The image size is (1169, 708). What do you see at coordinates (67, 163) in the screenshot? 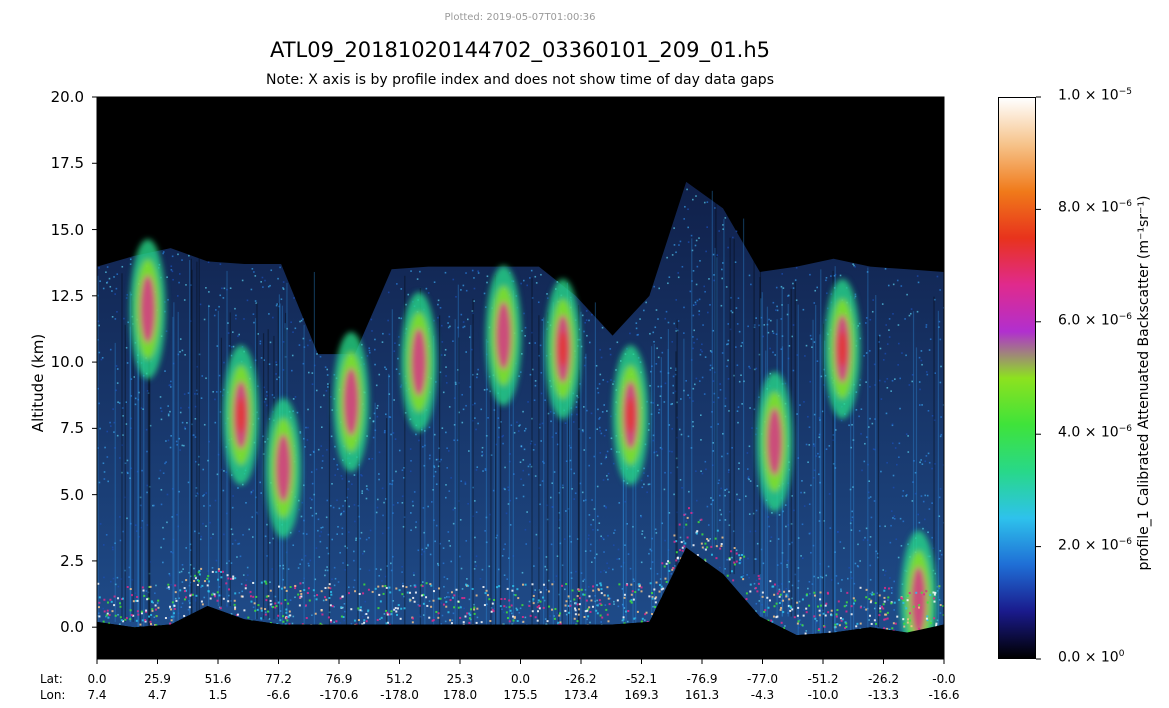
I see `y-tick-label: 17.5` at bounding box center [67, 163].